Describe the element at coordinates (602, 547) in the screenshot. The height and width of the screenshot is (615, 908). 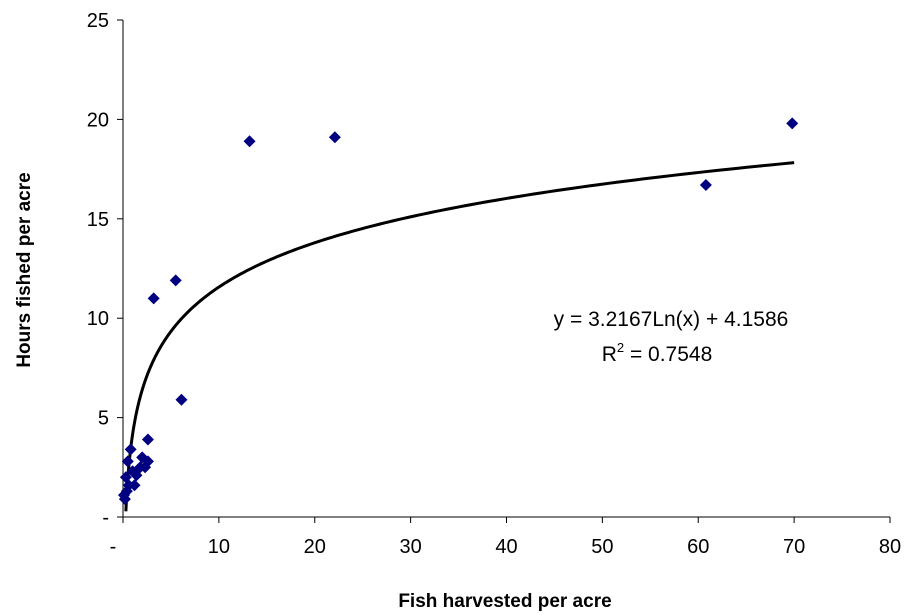
I see `x-tick-label: 50` at that location.